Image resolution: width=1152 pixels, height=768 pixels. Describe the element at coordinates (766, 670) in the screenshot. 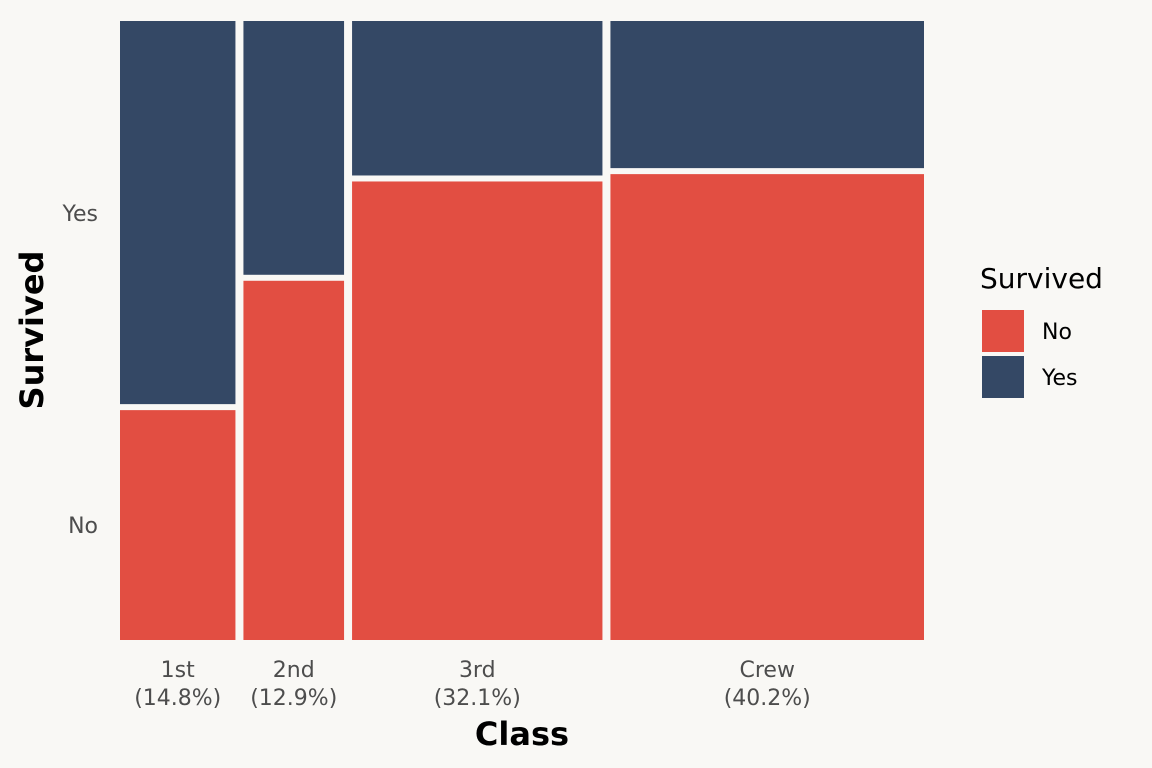

I see `x-tick-label: Crew` at that location.